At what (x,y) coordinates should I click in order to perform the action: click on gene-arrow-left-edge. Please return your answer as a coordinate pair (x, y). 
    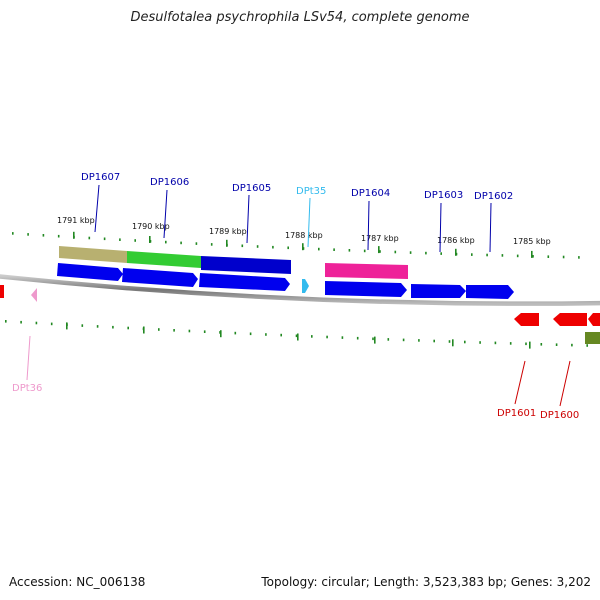
    Looking at the image, I should click on (2, 291).